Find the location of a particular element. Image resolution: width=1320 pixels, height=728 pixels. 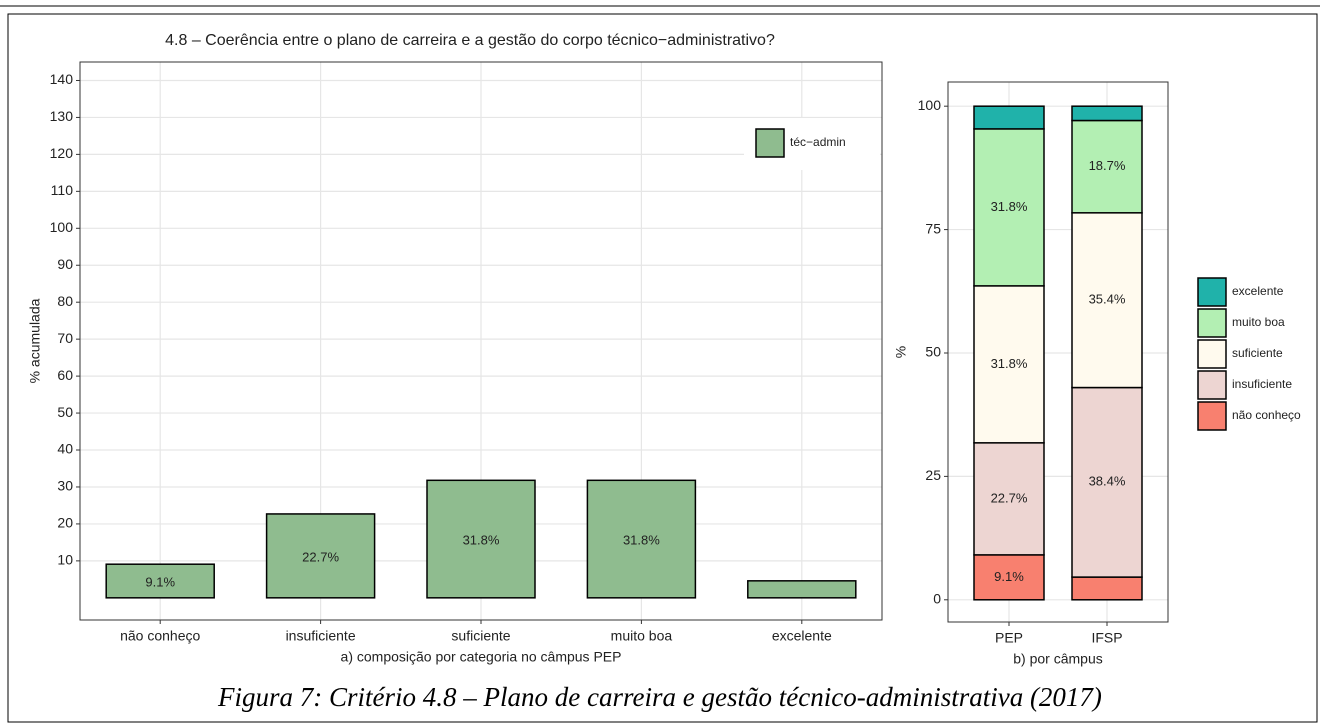

x-tick-label: excelente is located at coordinates (802, 636).